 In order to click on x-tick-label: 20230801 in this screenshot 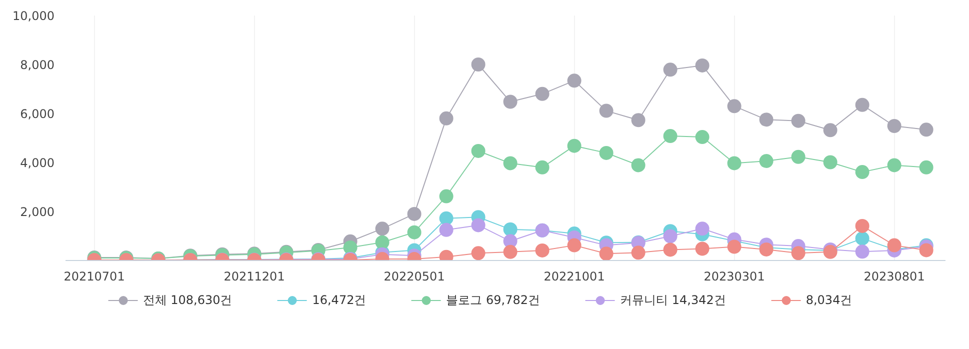, I will do `click(894, 277)`.